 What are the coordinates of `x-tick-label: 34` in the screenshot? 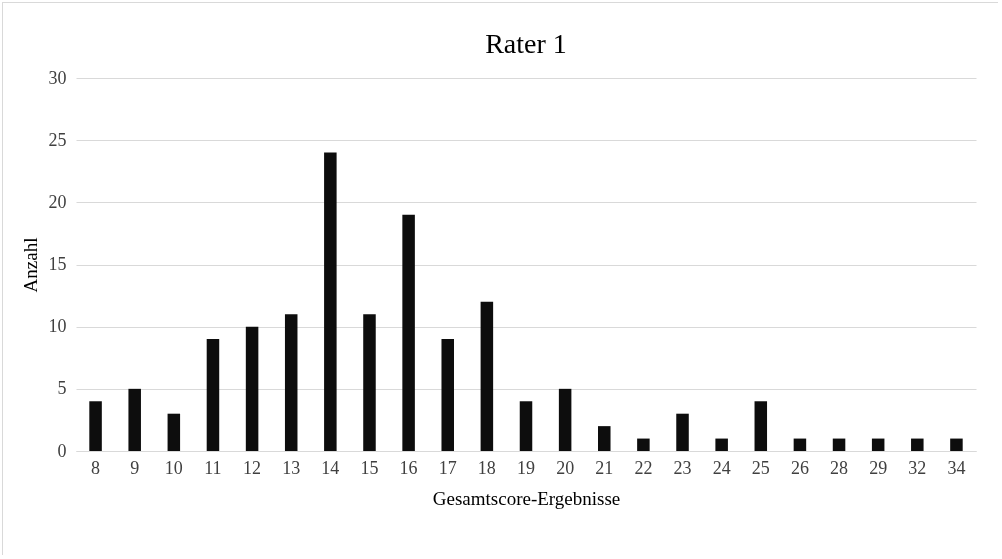 It's located at (956, 467).